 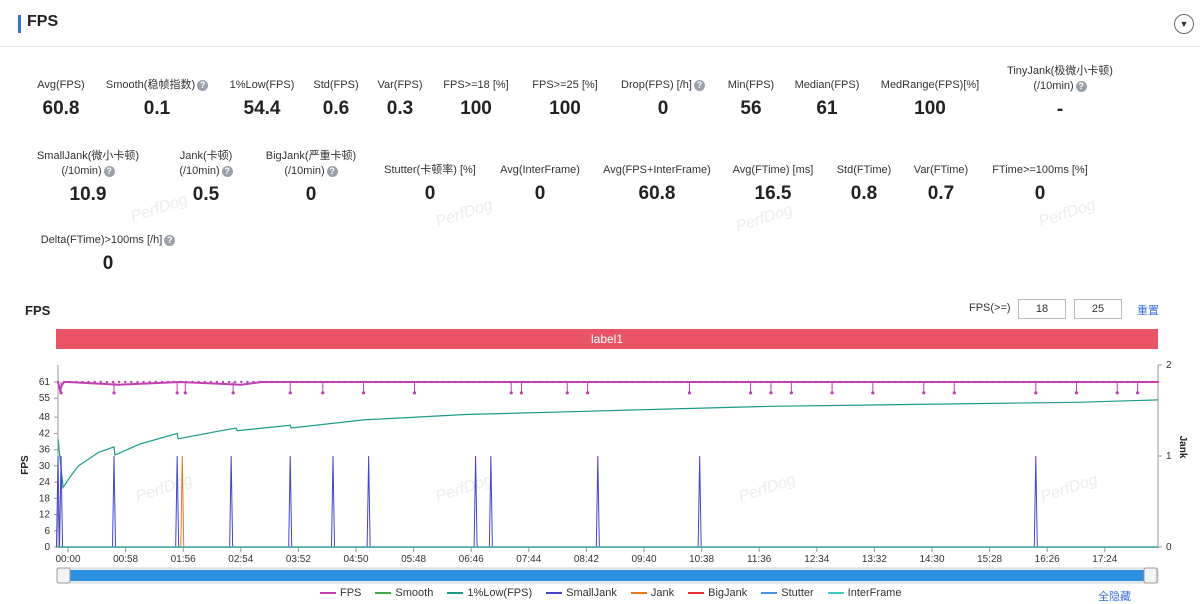 I want to click on legend-item-smooth: Smooth, so click(x=404, y=593).